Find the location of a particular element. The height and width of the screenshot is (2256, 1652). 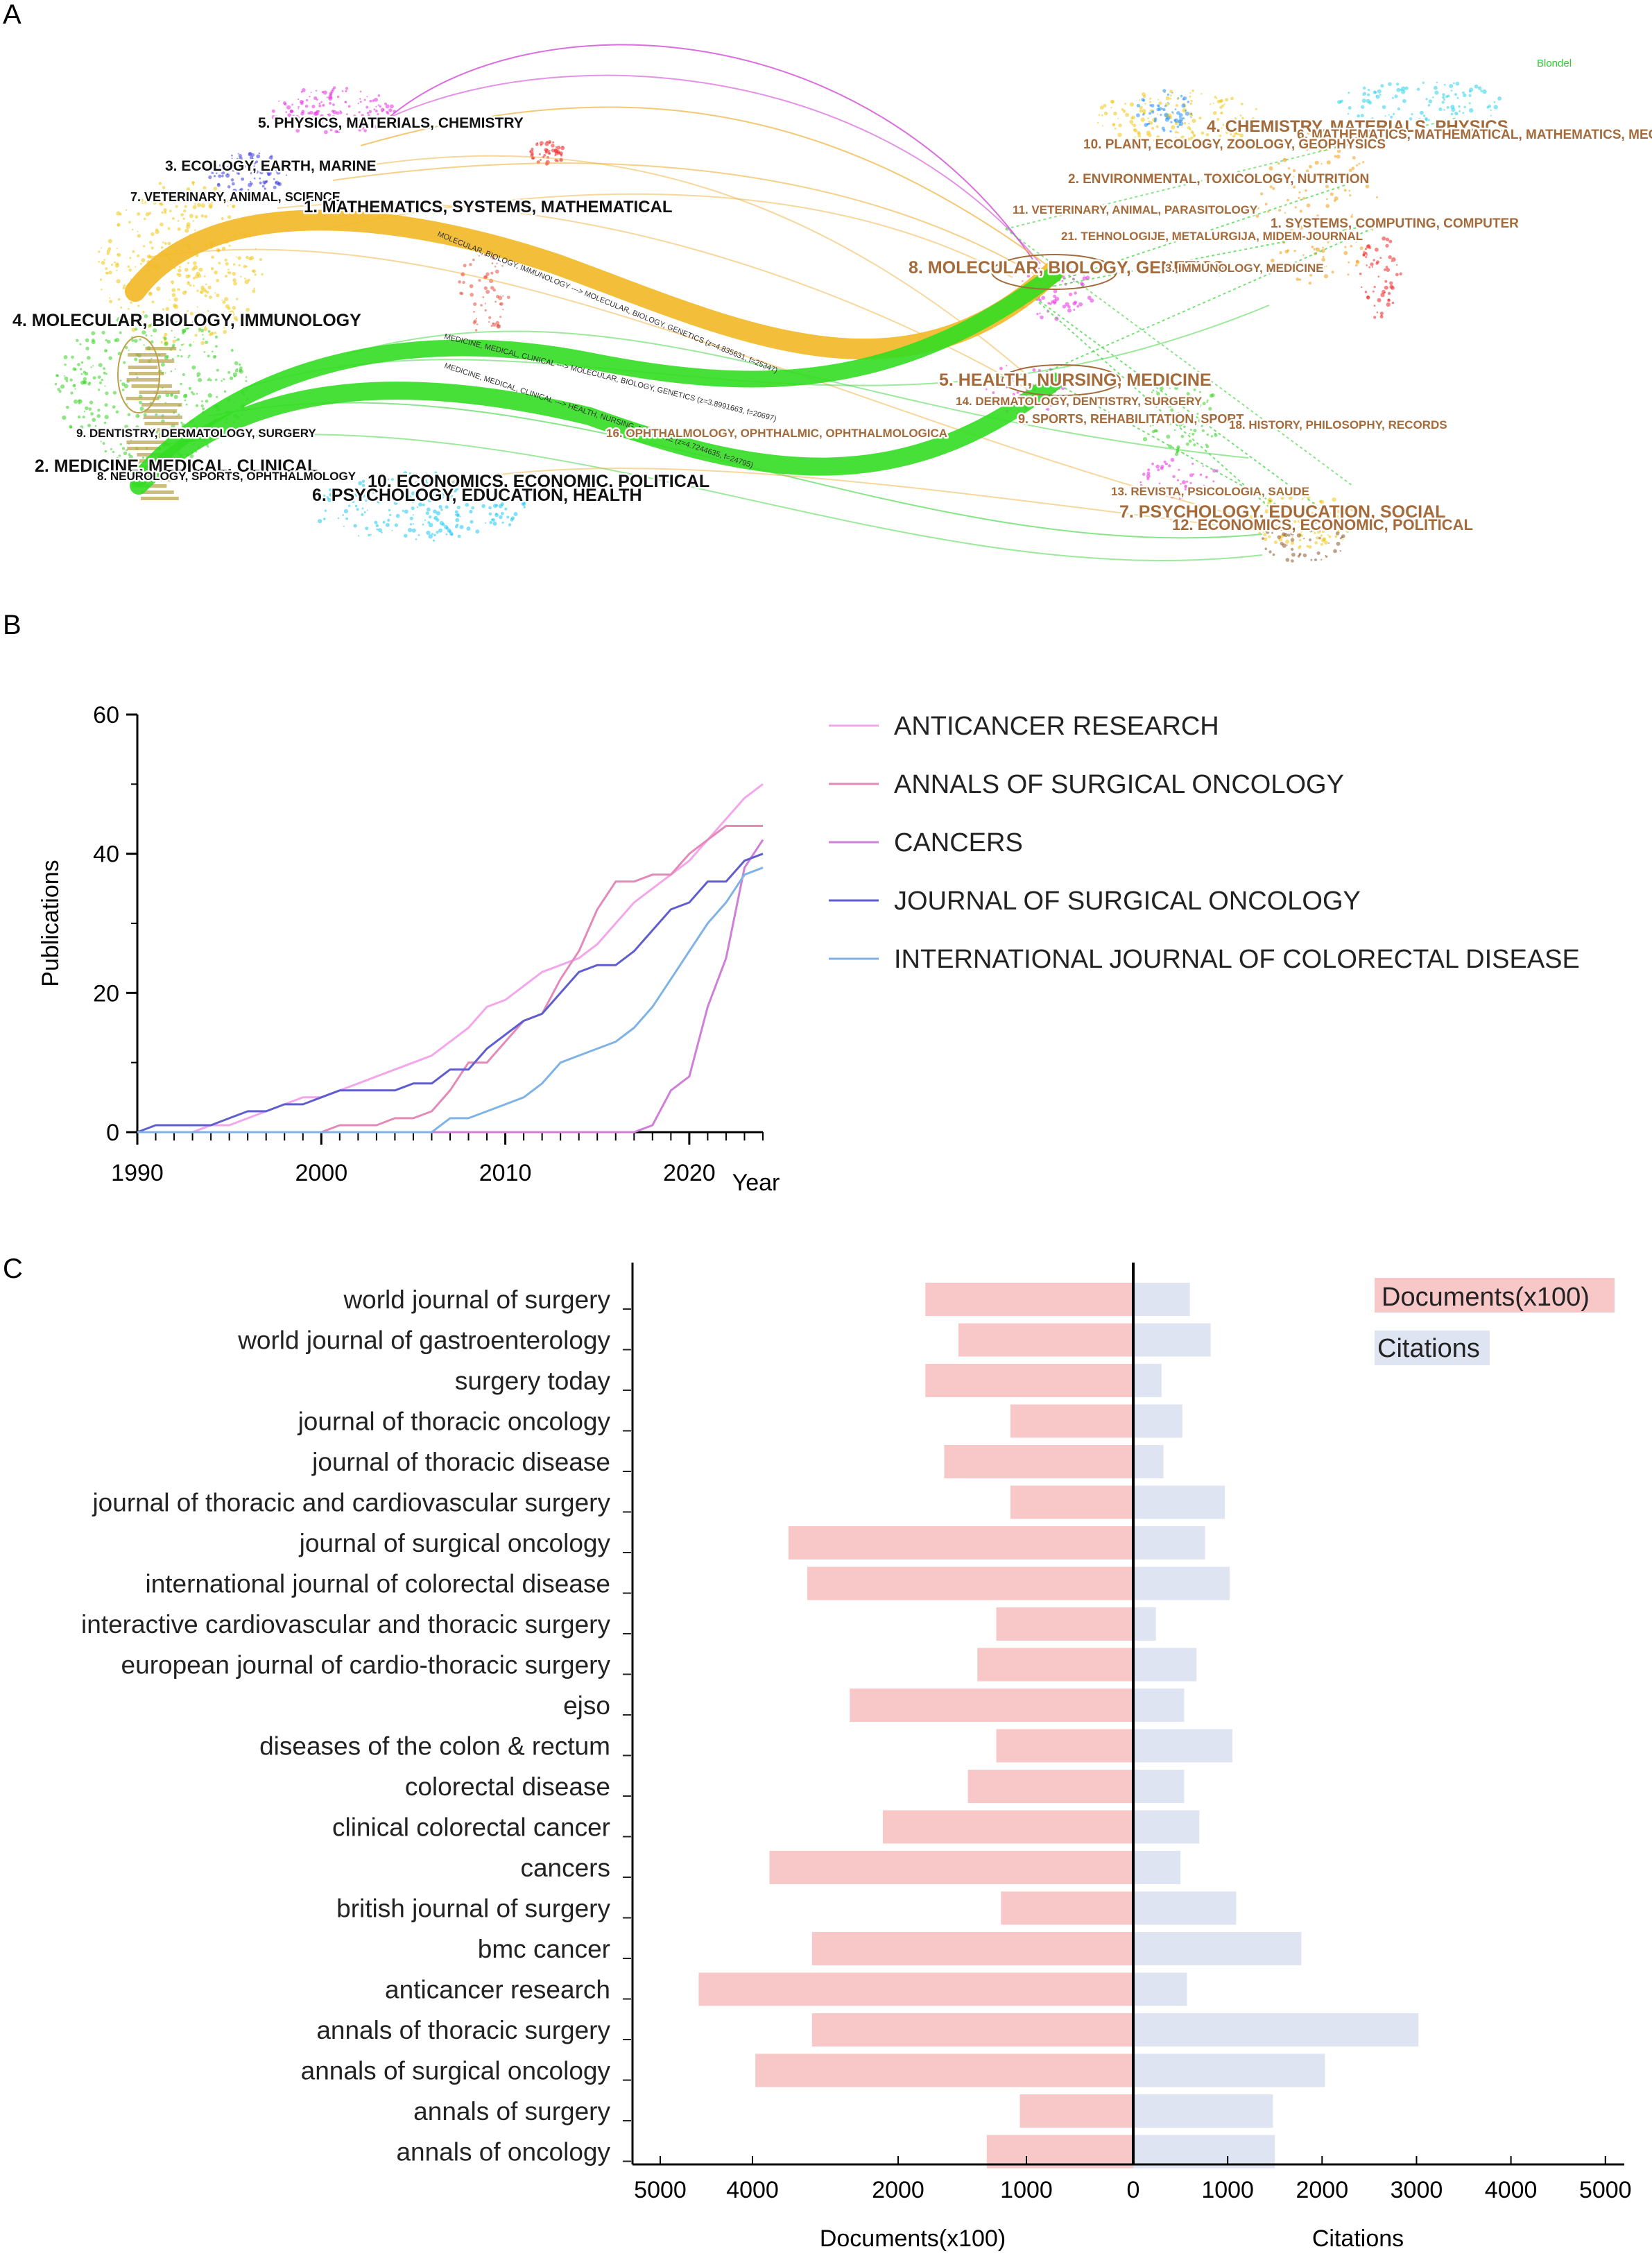

flow-medicine-to-molecular is located at coordinates (596, 376).